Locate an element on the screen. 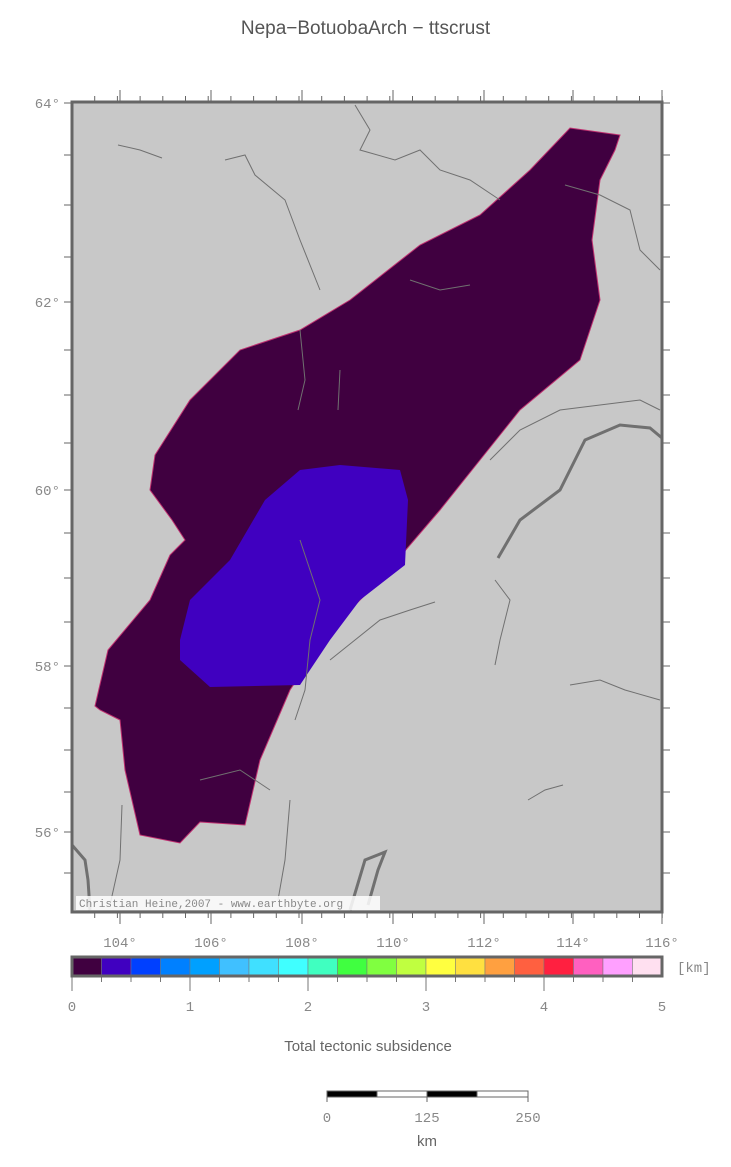 Image resolution: width=731 pixels, height=1167 pixels. lat-label: 64° is located at coordinates (47, 105).